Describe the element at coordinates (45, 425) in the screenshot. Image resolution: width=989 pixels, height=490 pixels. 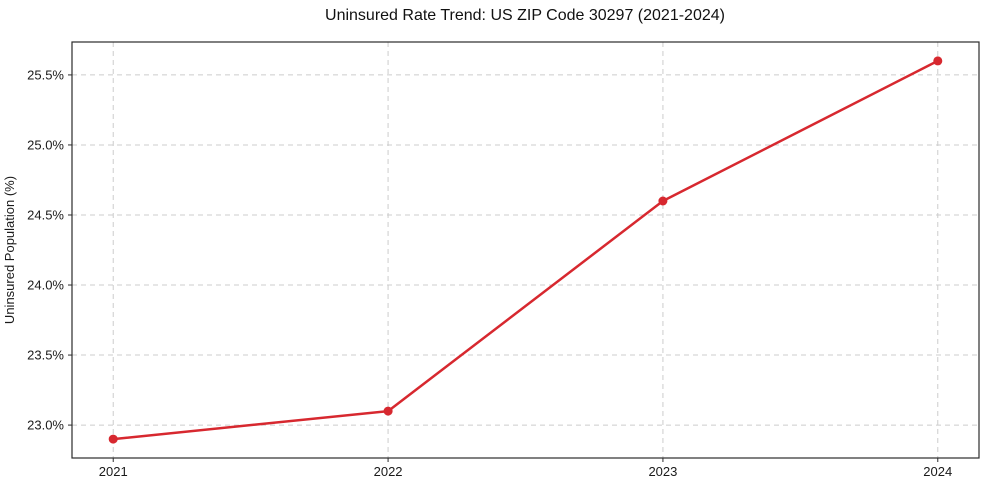
I see `y-tick-label: 23.0%` at that location.